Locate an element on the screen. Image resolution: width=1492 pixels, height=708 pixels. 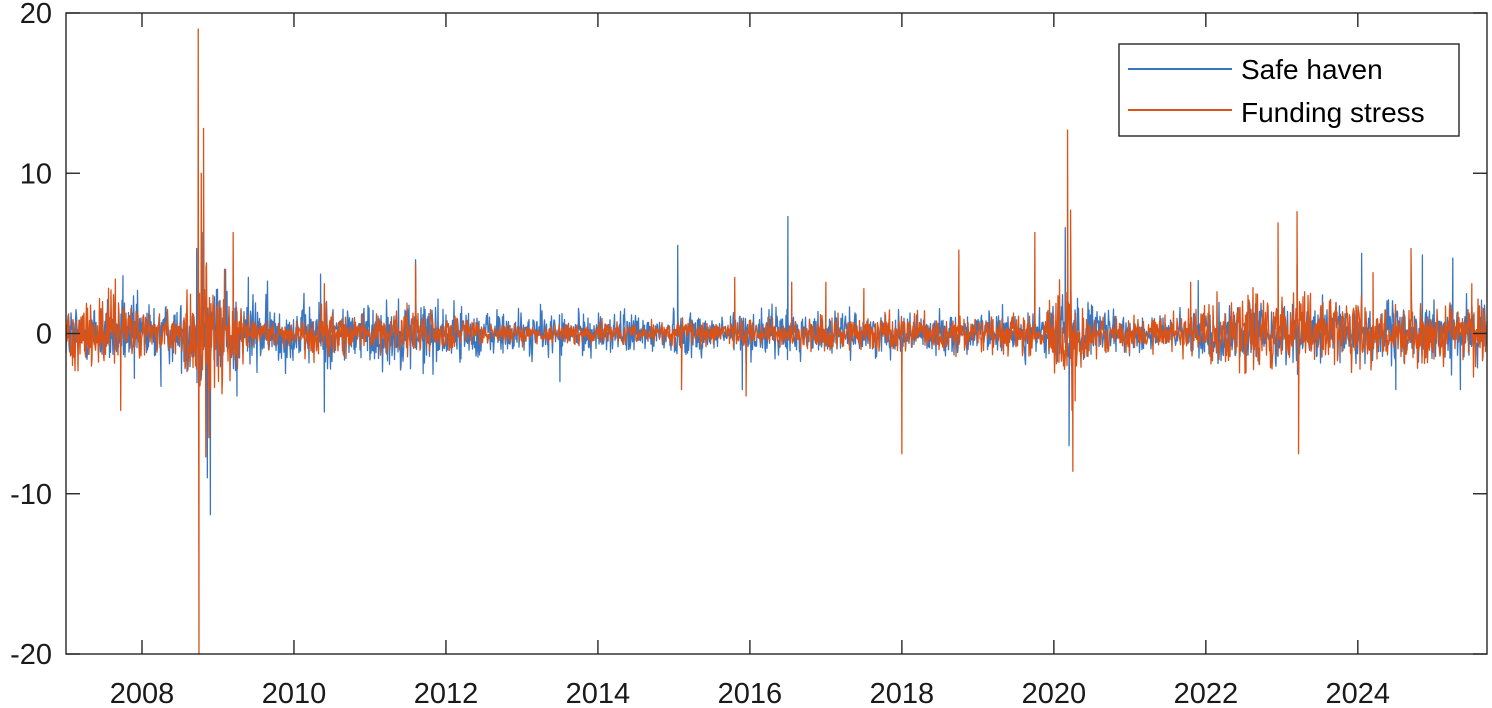
x-tick-label-2020: 2020 is located at coordinates (1054, 693).